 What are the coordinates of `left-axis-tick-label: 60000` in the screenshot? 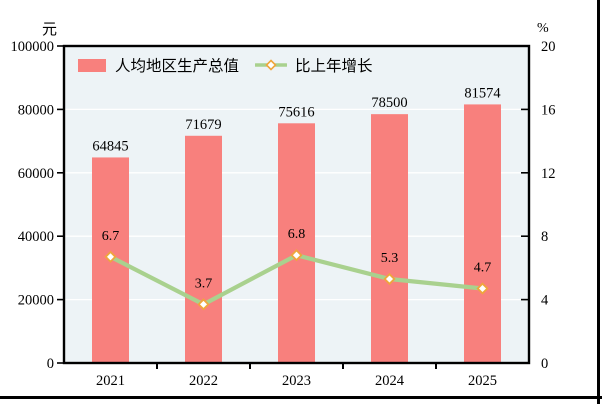 It's located at (36, 174).